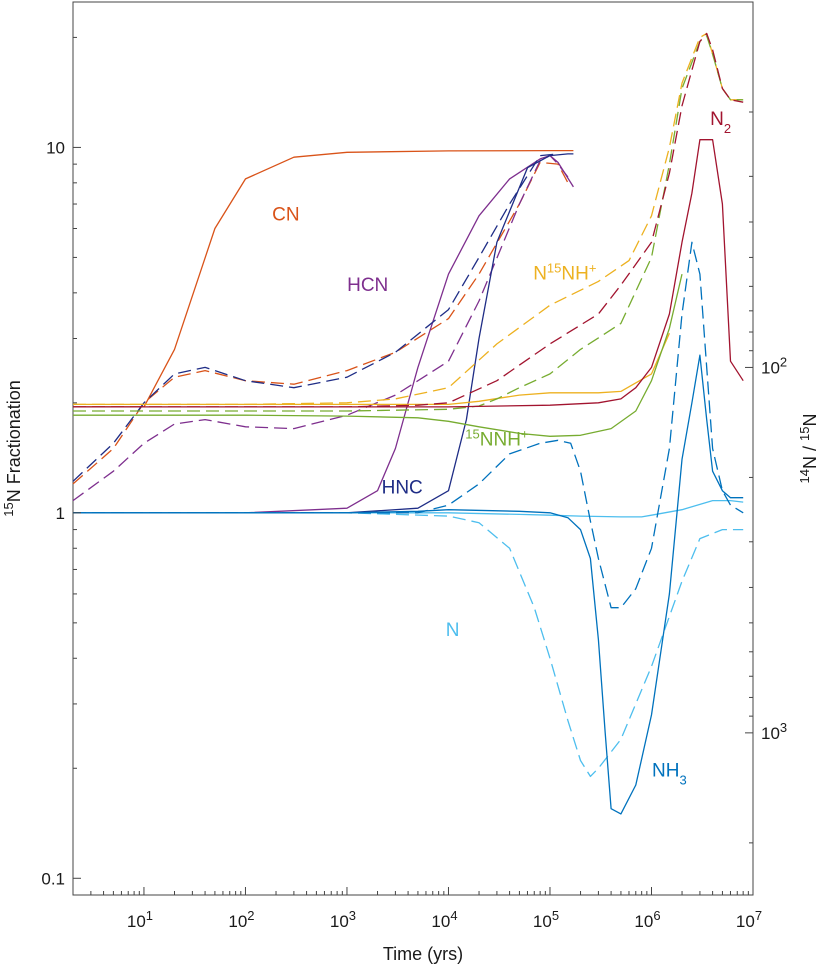  I want to click on y-tick-label: 0.1, so click(53, 878).